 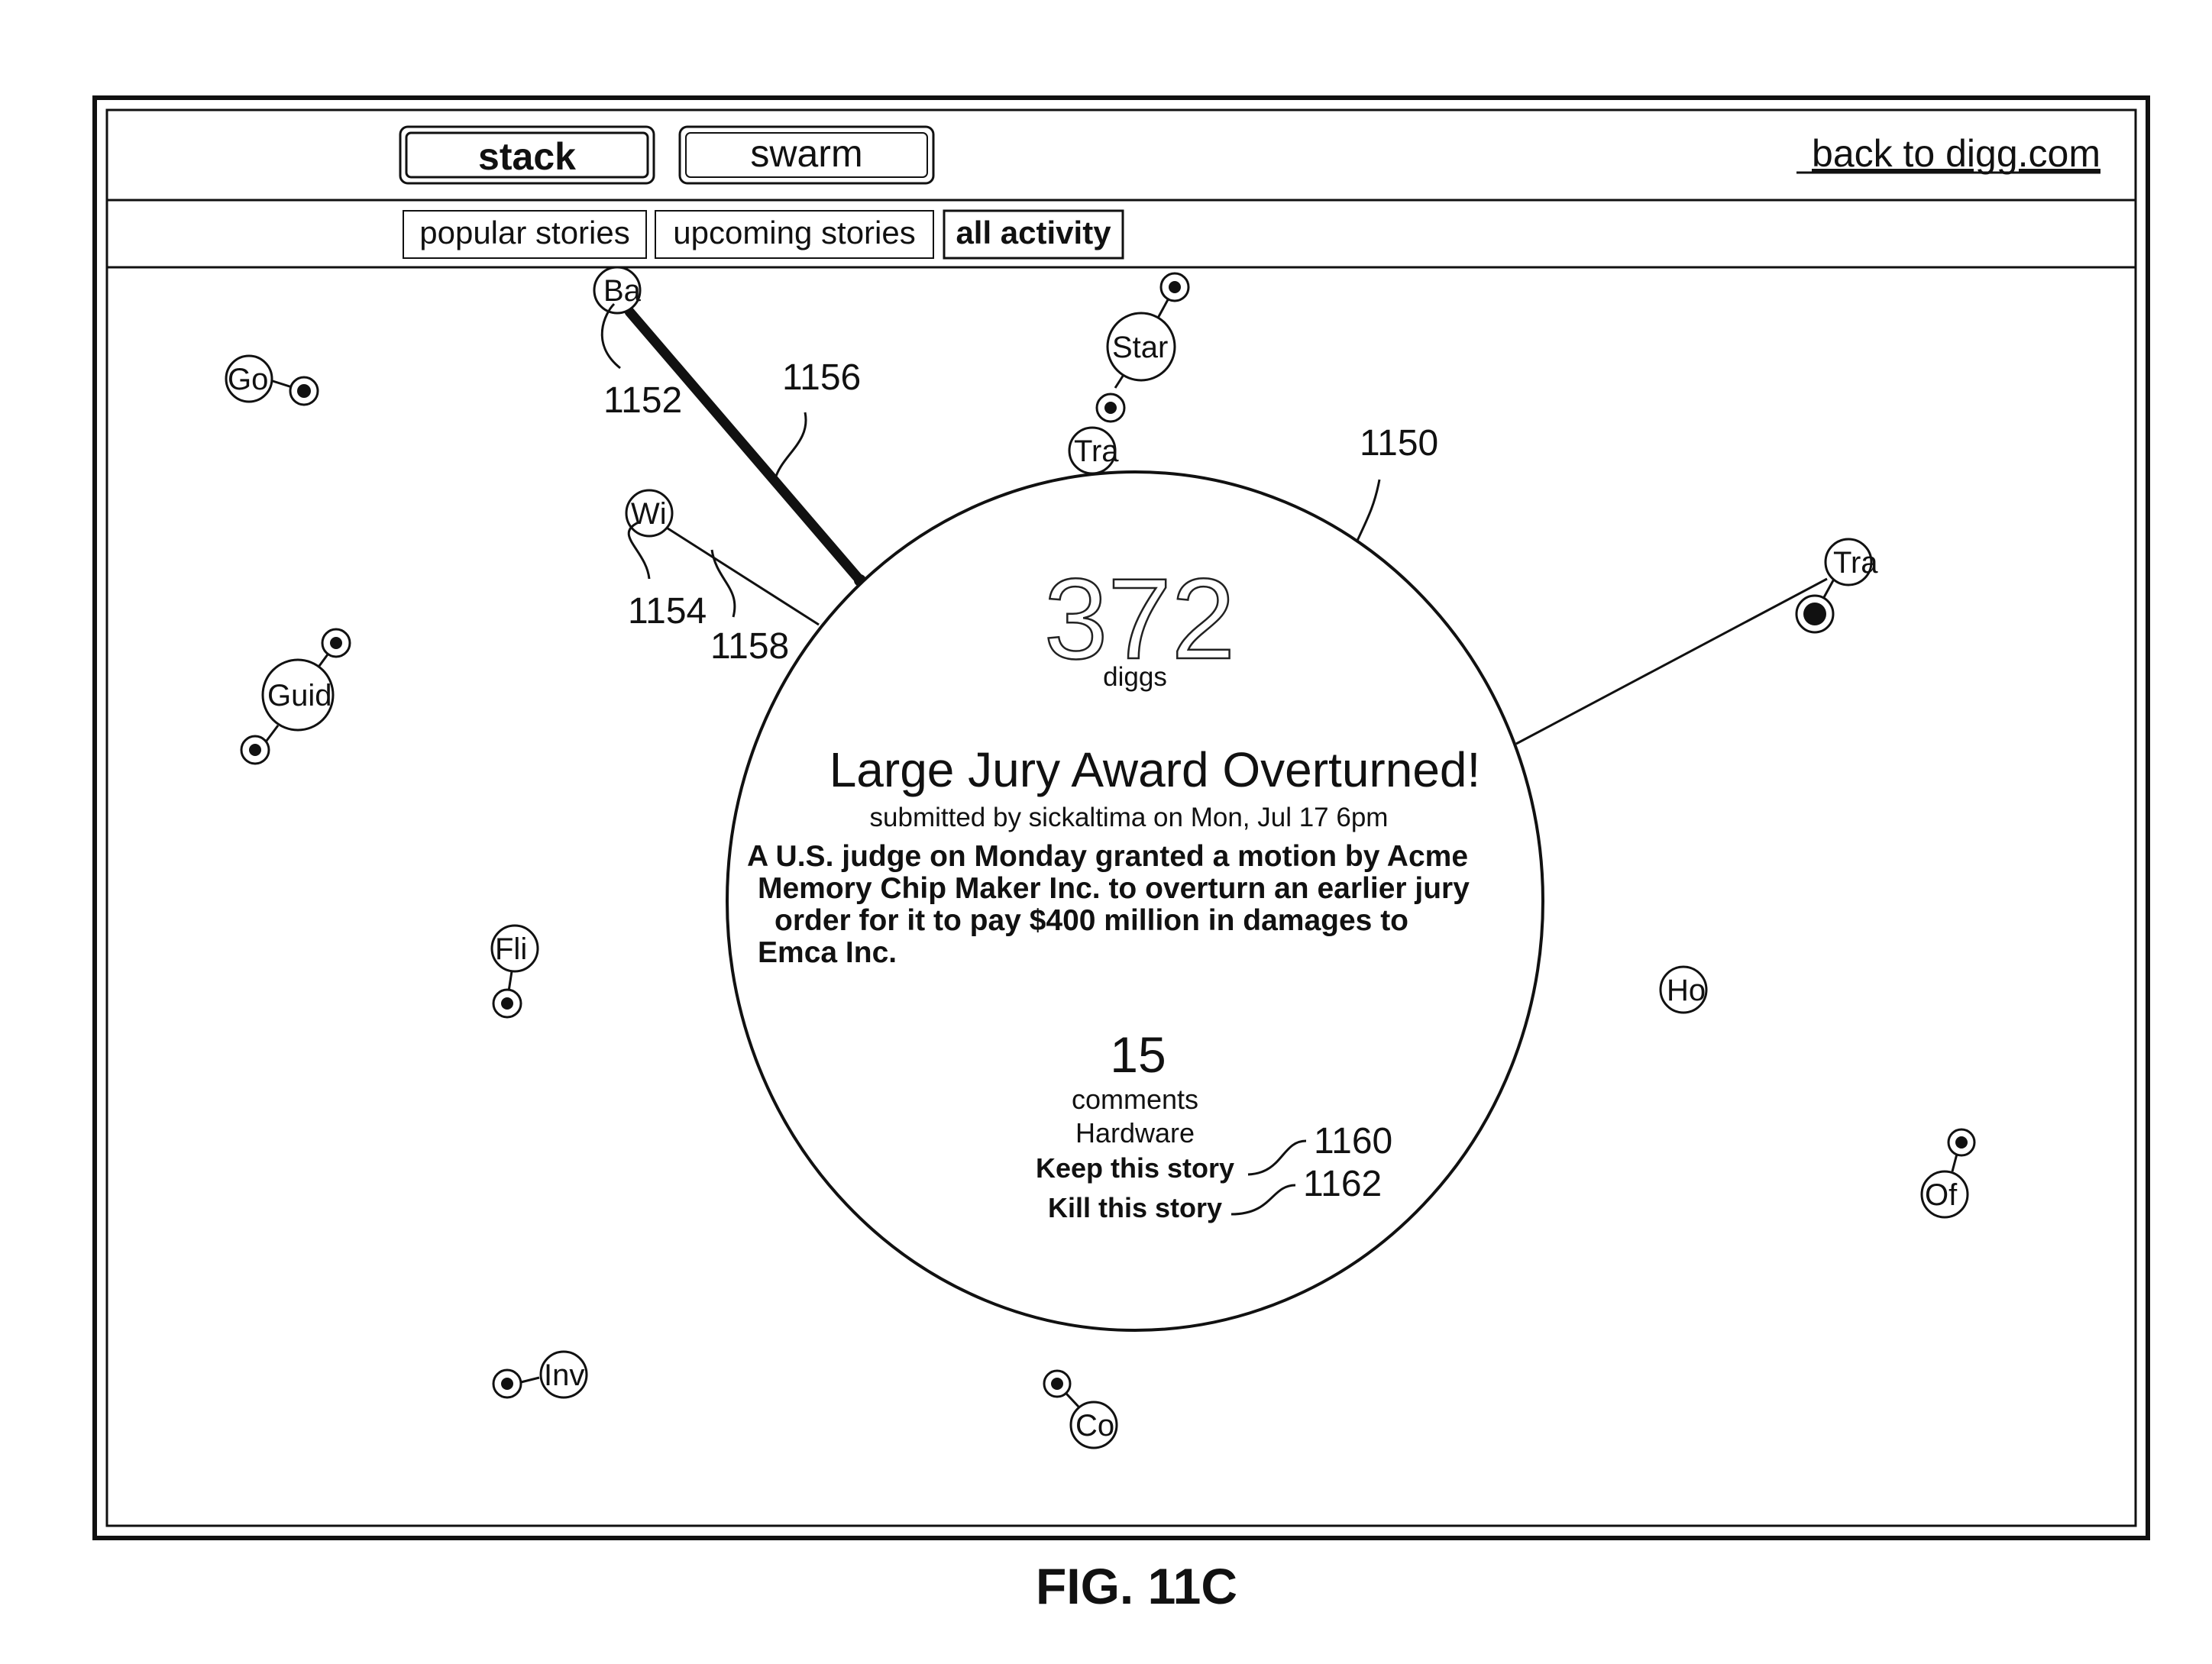 I want to click on back-to-digg-link-label: back to digg.com, so click(x=1956, y=153).